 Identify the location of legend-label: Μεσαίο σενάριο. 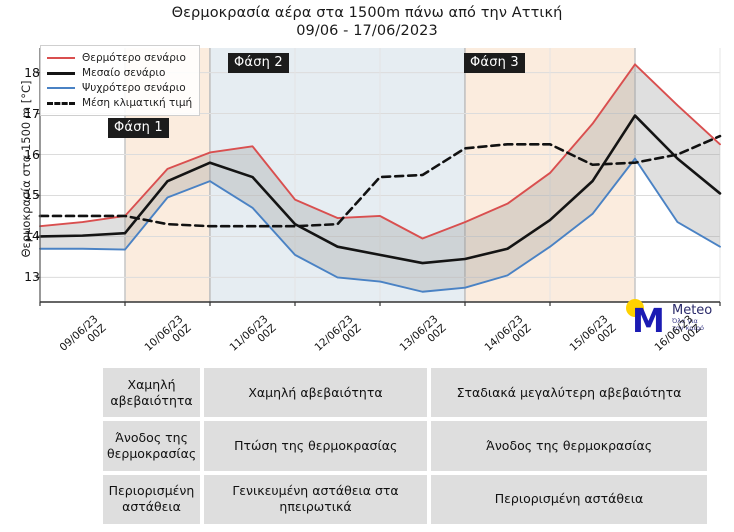
(124, 72).